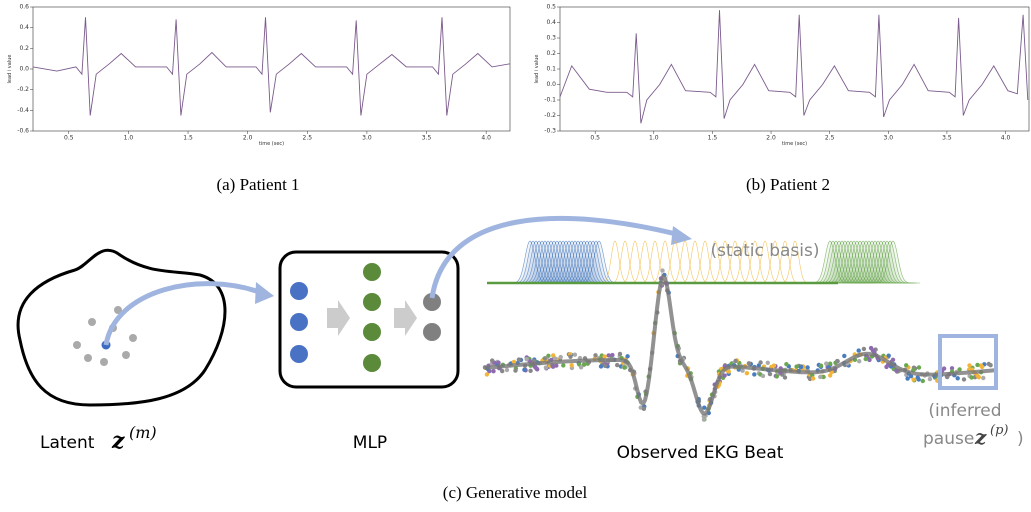 The image size is (1031, 512). Describe the element at coordinates (271, 66) in the screenshot. I see `trace` at that location.